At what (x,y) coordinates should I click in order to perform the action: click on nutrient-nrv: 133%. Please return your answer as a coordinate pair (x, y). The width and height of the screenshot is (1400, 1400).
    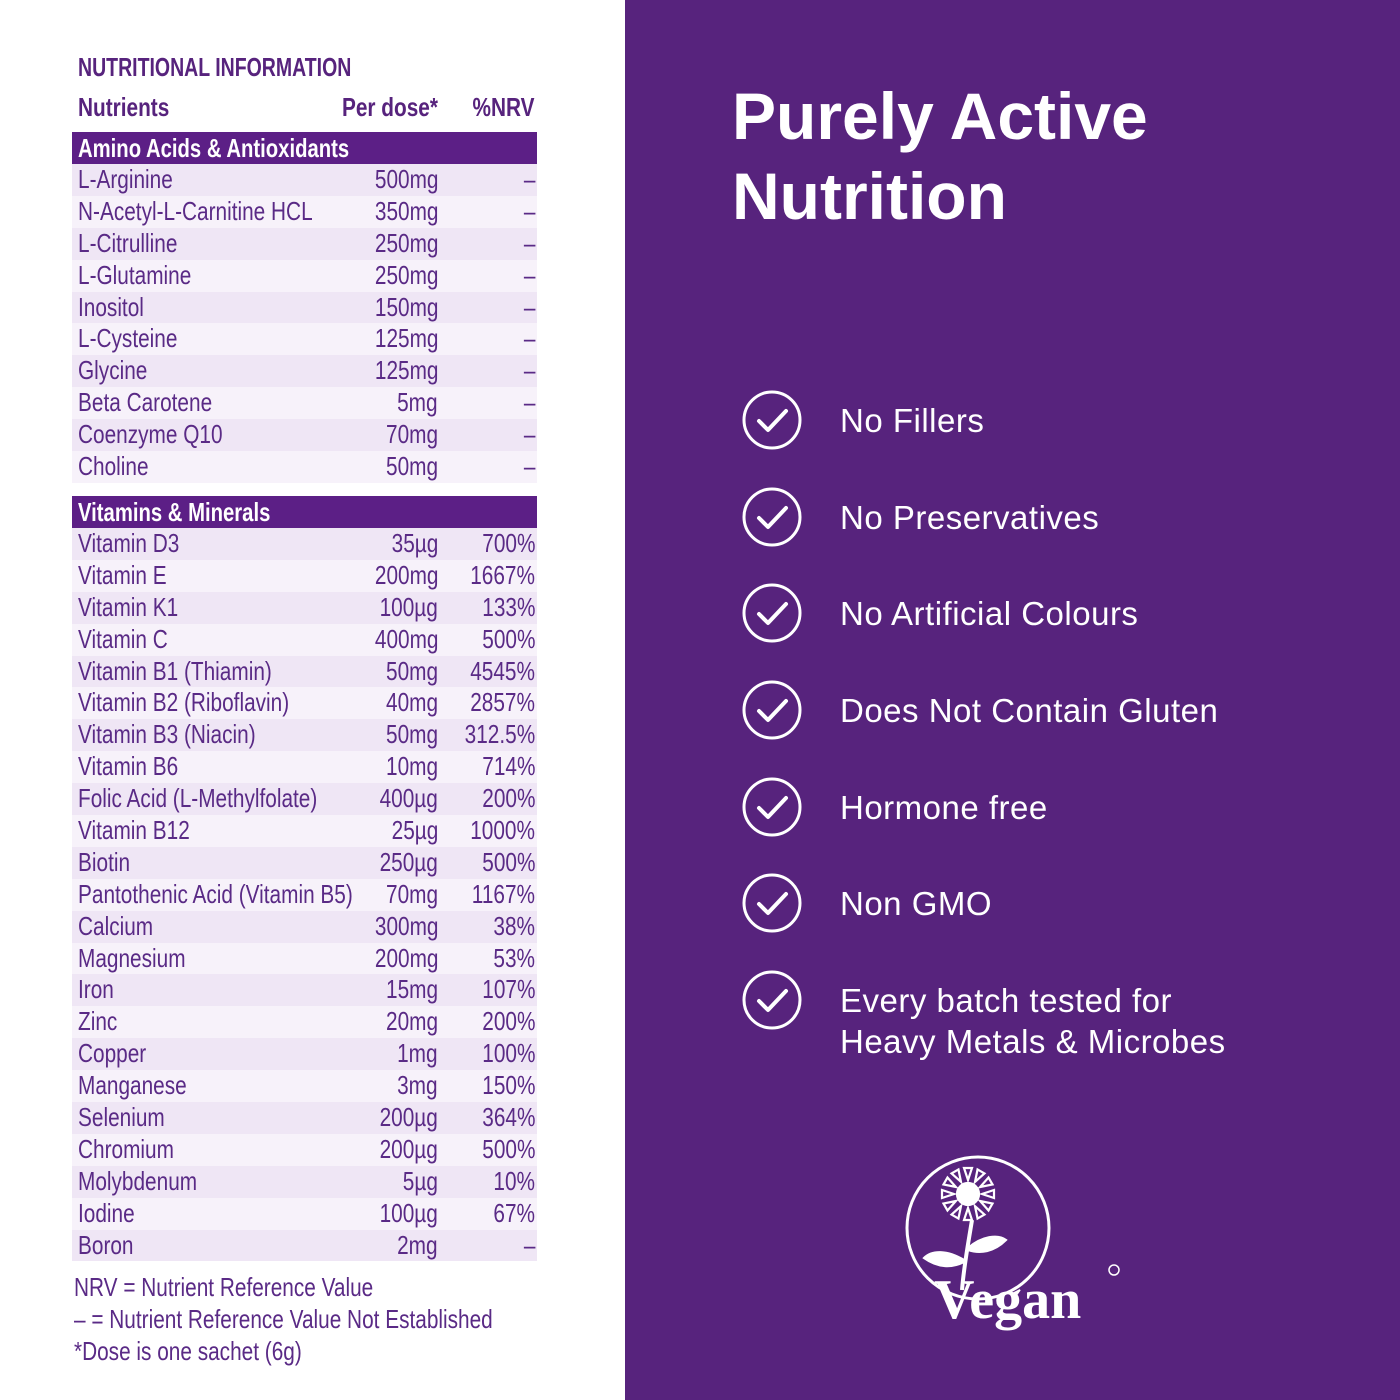
    Looking at the image, I should click on (508, 606).